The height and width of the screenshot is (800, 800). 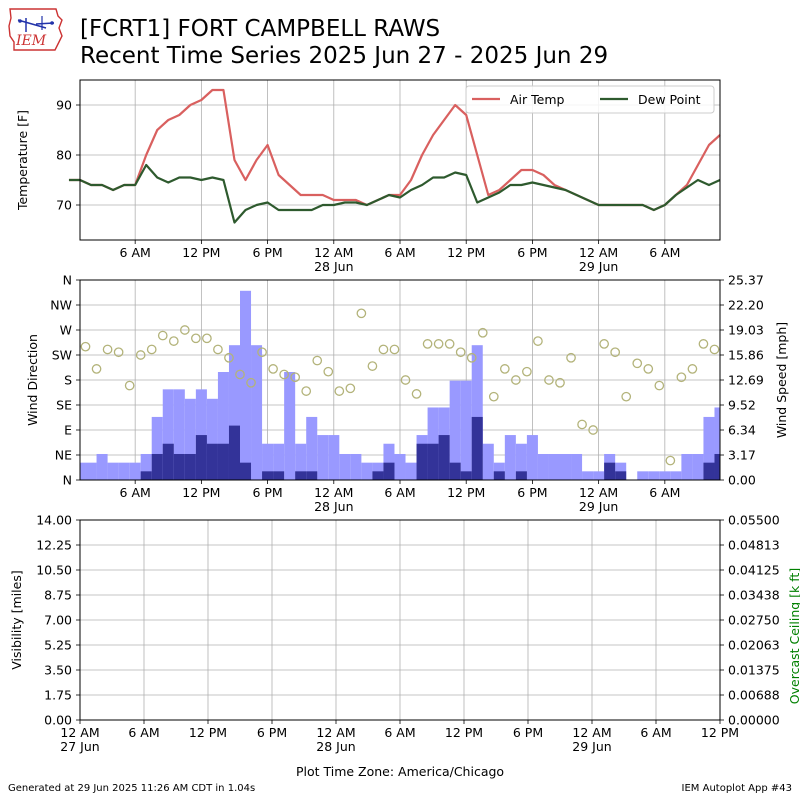 I want to click on vis-xtick-sublabel: 27 Jun, so click(x=79, y=746).